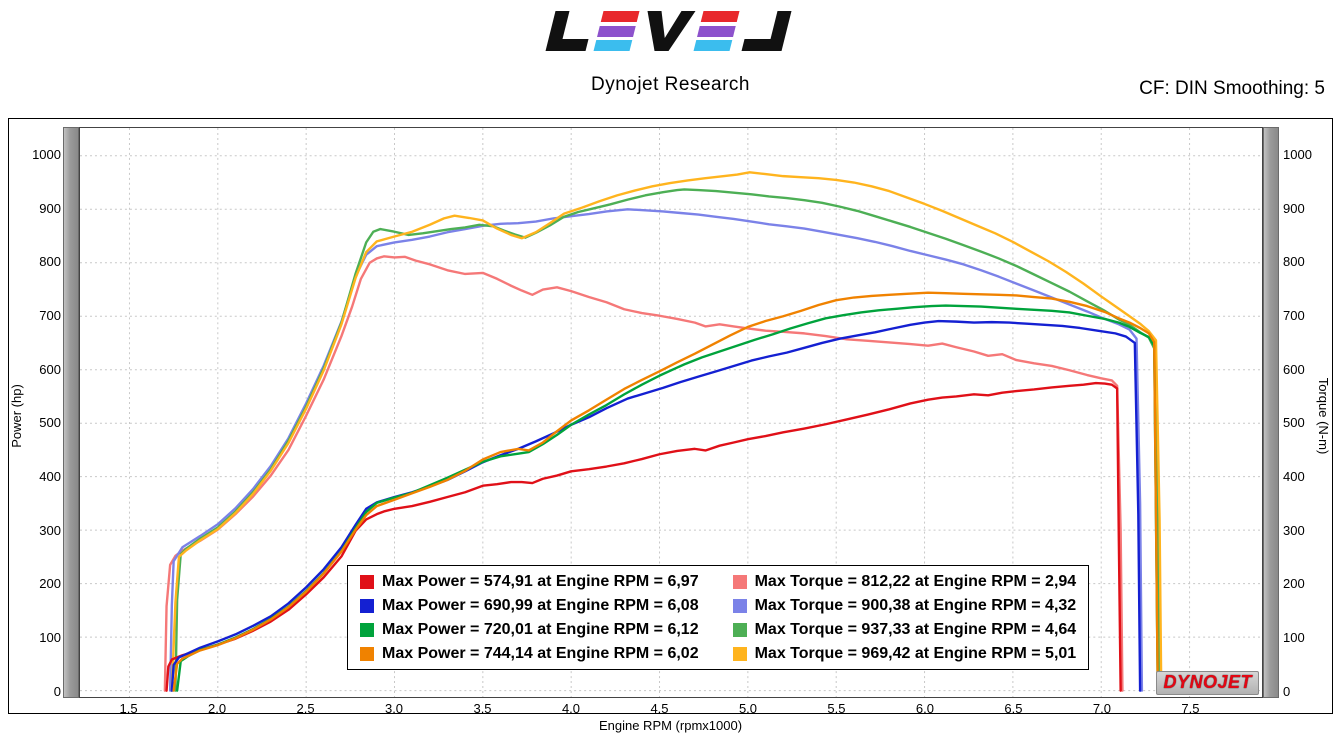  What do you see at coordinates (540, 629) in the screenshot?
I see `legend-label: Max Power = 720,01 at Engine RPM = 6,12` at bounding box center [540, 629].